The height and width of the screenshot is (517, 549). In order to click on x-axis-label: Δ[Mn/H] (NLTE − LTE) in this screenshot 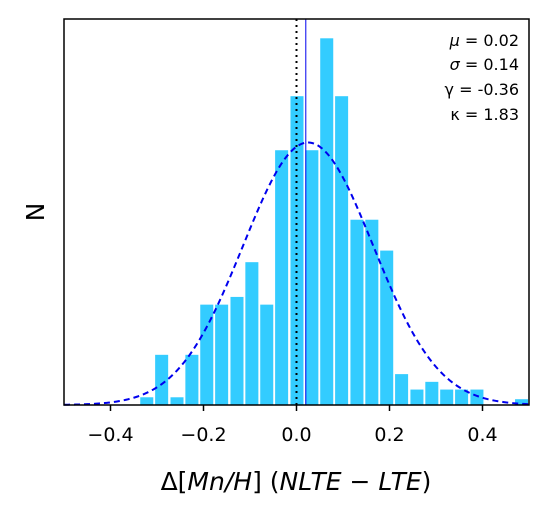, I will do `click(296, 481)`.